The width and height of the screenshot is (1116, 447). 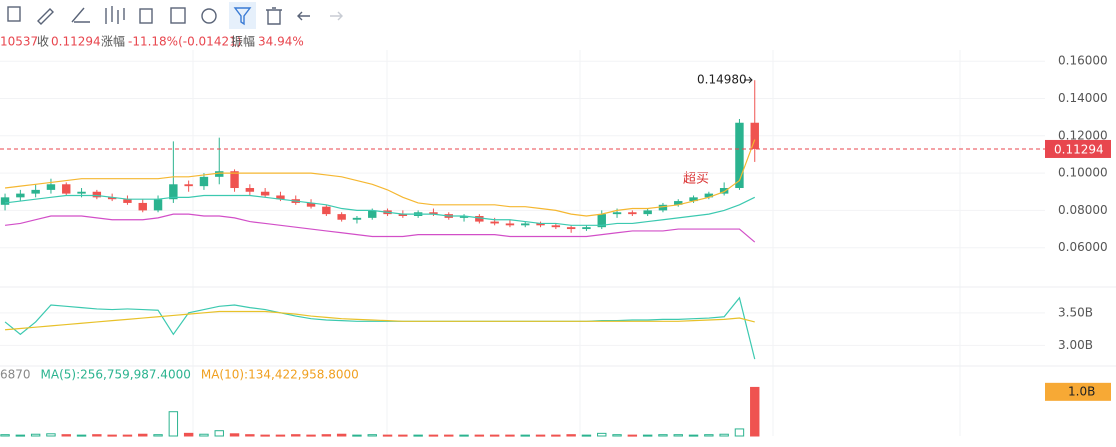 I want to click on y-tick-label: 3.50B, so click(x=1075, y=312).